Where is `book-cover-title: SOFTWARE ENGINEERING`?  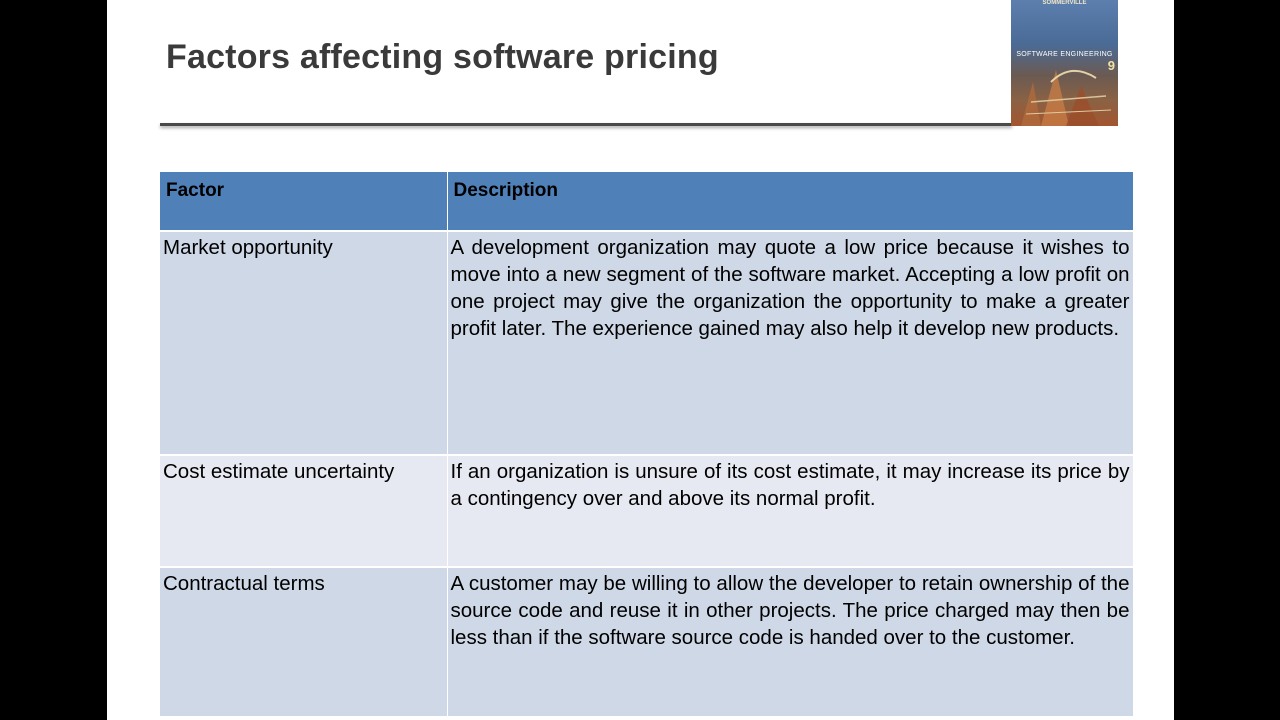
book-cover-title: SOFTWARE ENGINEERING is located at coordinates (1064, 54).